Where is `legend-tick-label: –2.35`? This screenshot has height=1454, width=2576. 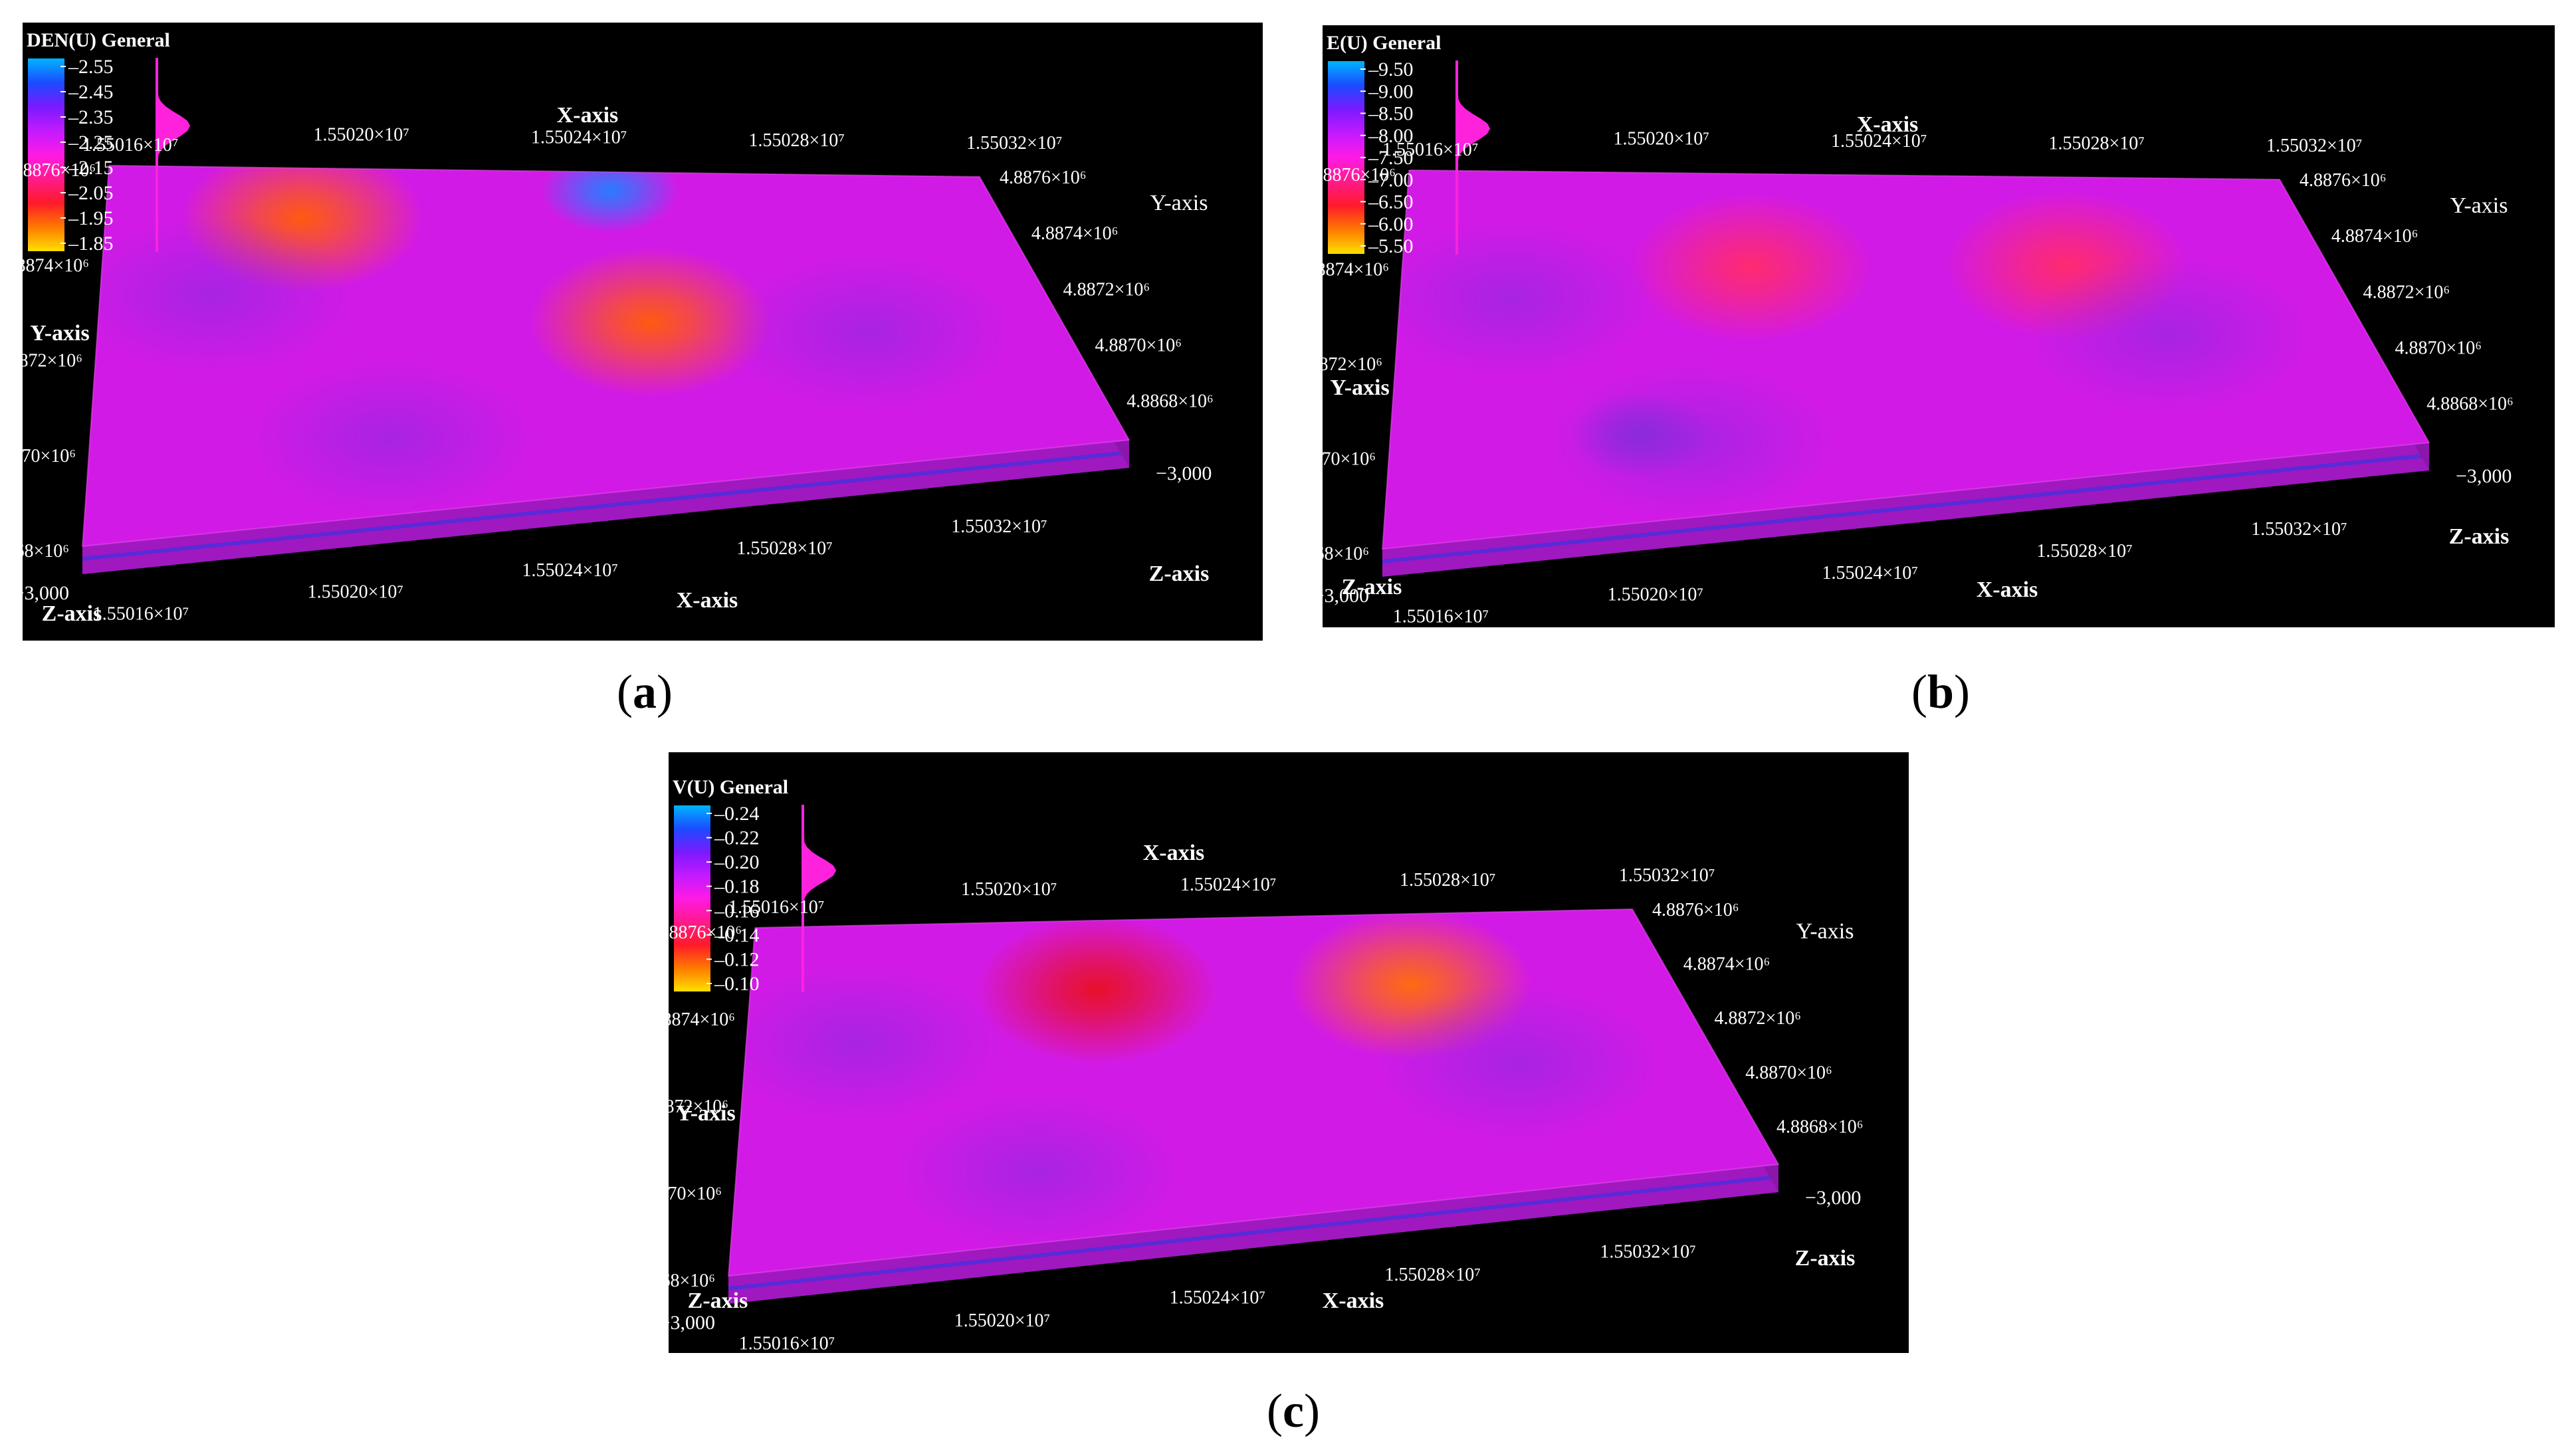 legend-tick-label: –2.35 is located at coordinates (91, 117).